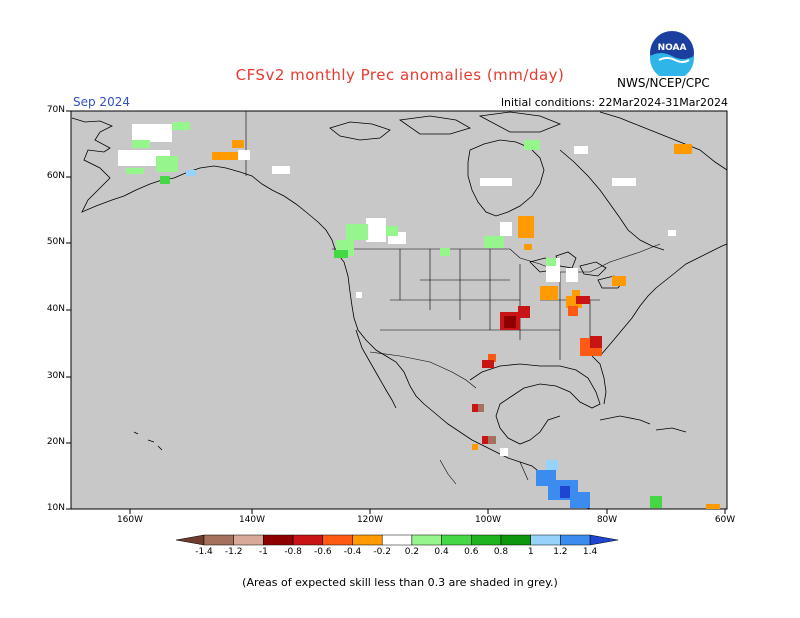 Image resolution: width=800 pixels, height=618 pixels. What do you see at coordinates (663, 83) in the screenshot?
I see `agency-label: NWS/NCEP/CPC` at bounding box center [663, 83].